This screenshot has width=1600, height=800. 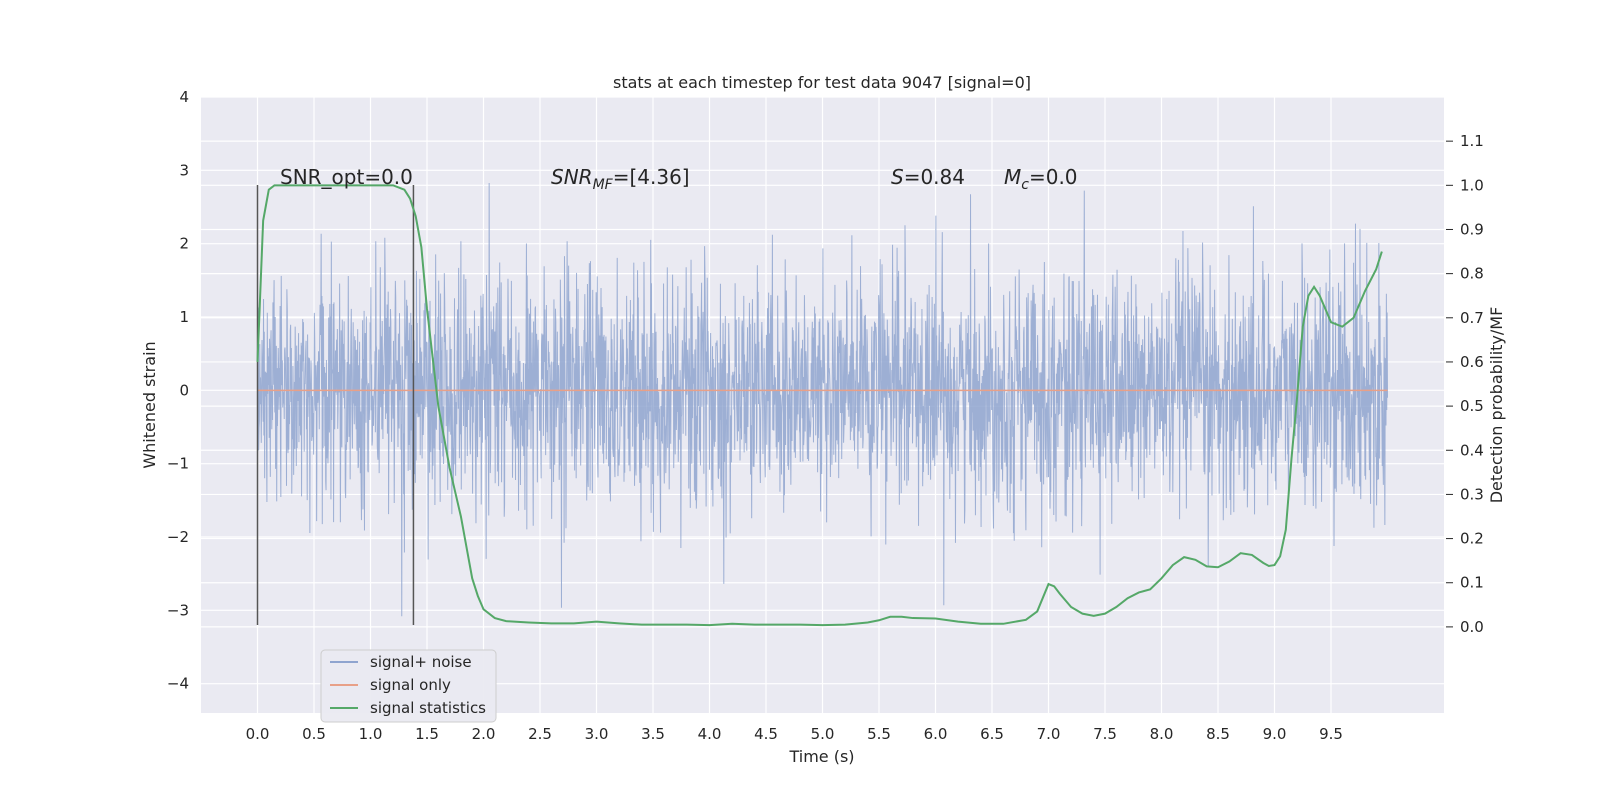 I want to click on annotation-snr-mf: SNRMF=[4.36], so click(x=620, y=179).